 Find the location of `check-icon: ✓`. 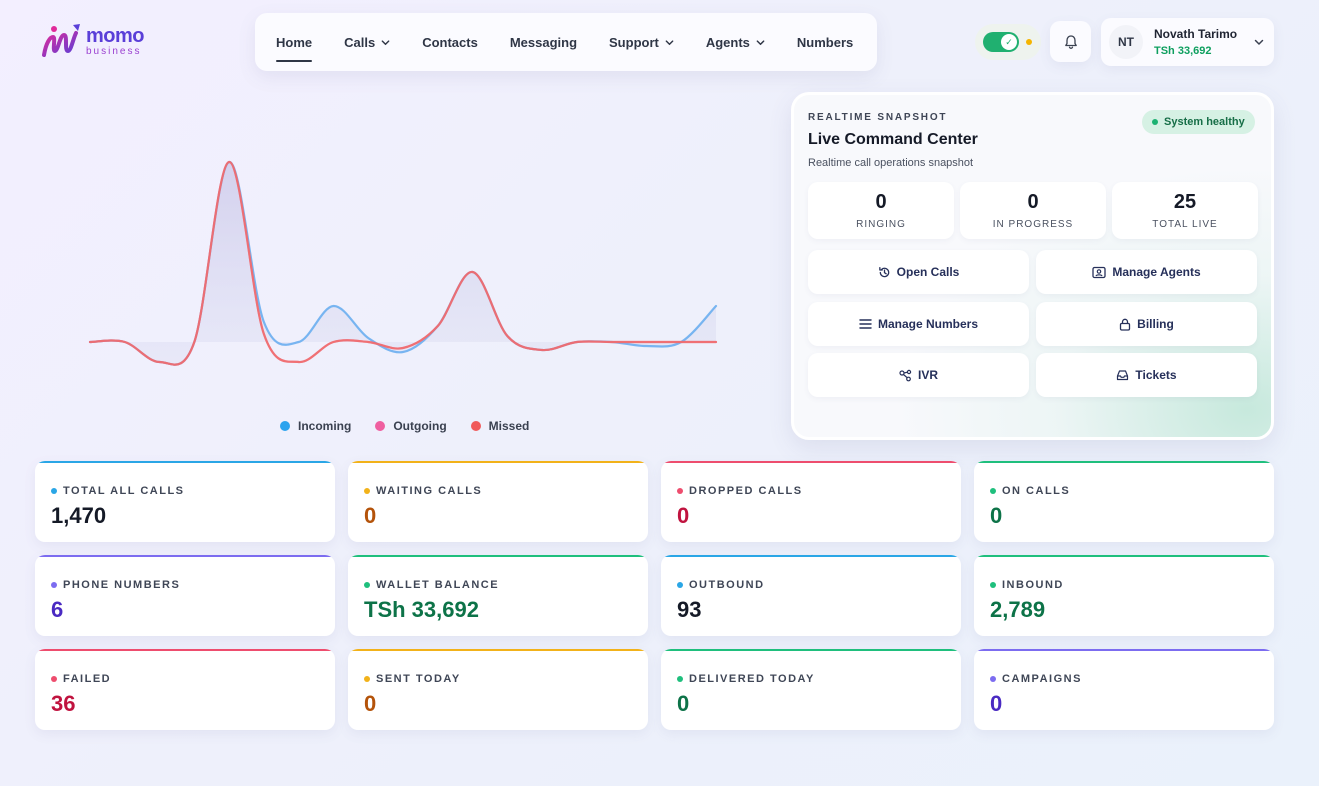

check-icon: ✓ is located at coordinates (1009, 42).